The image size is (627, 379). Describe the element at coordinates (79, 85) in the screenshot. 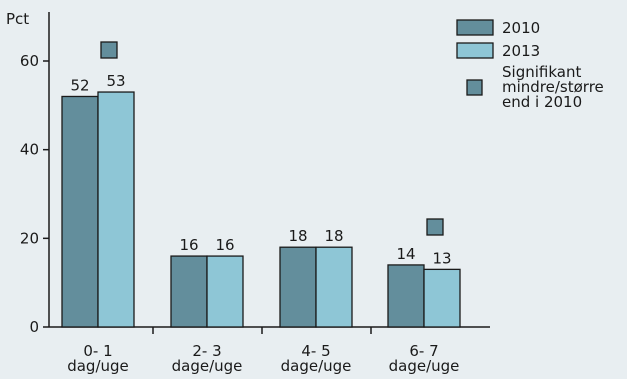

I see `data-label: 52` at that location.